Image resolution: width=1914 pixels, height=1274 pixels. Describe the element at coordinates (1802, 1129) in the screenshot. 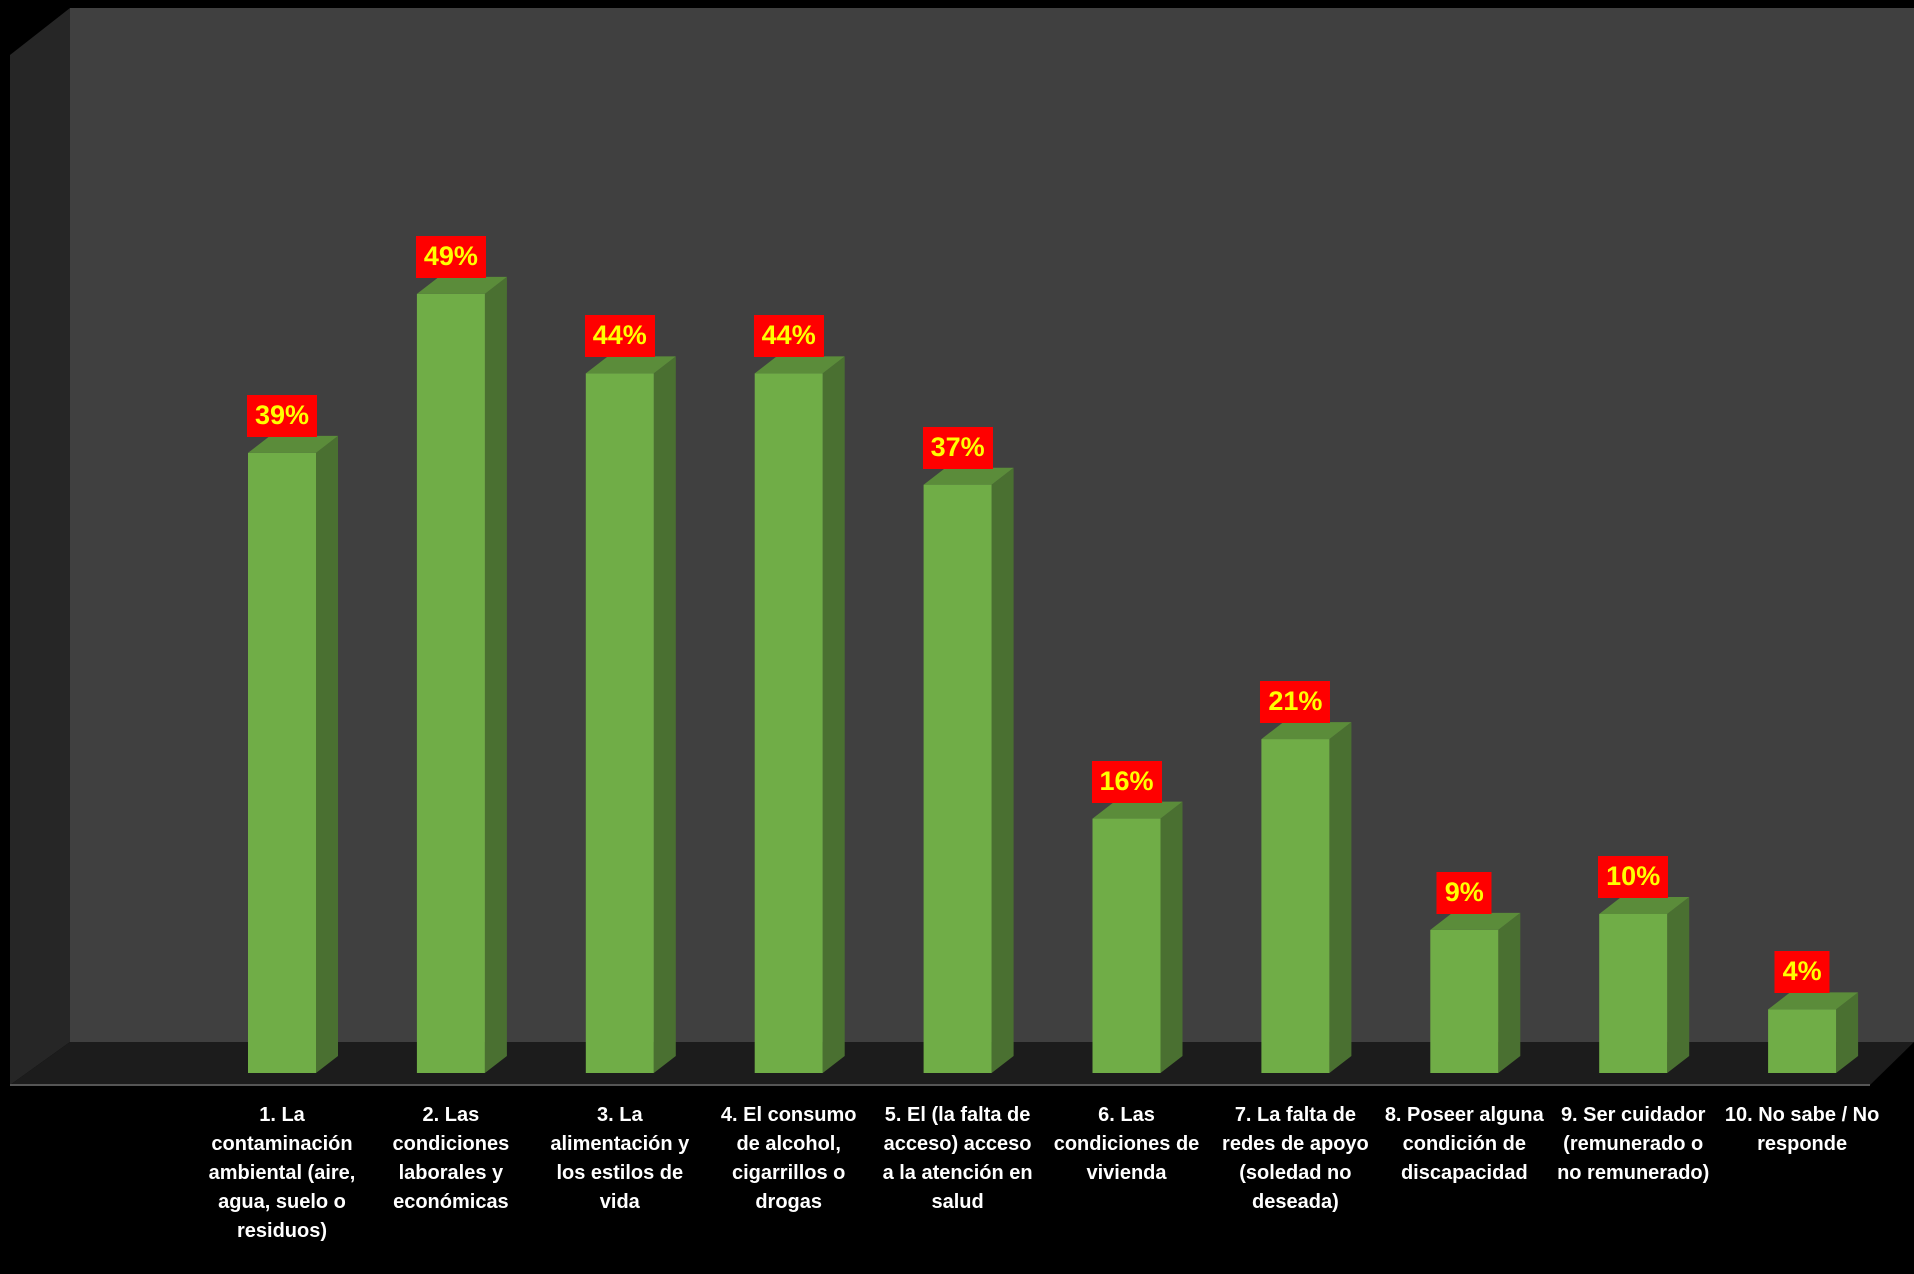

I see `category-label: 10. No sabe / No responde` at that location.